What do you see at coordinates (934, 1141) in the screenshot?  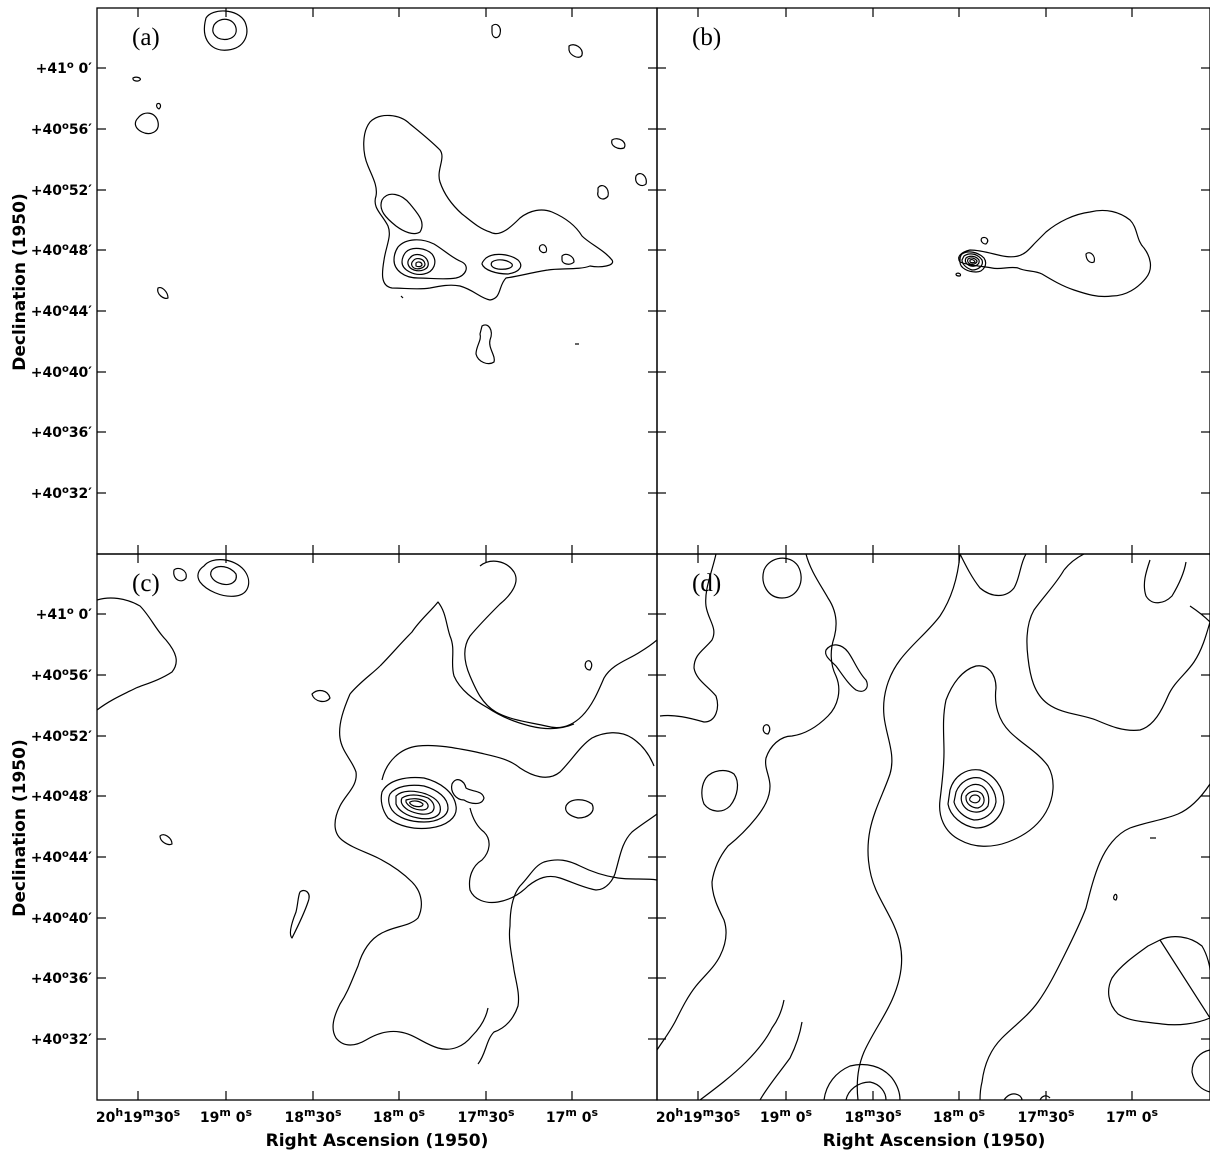 I see `x-axis-title-right: Right Ascension (1950)` at bounding box center [934, 1141].